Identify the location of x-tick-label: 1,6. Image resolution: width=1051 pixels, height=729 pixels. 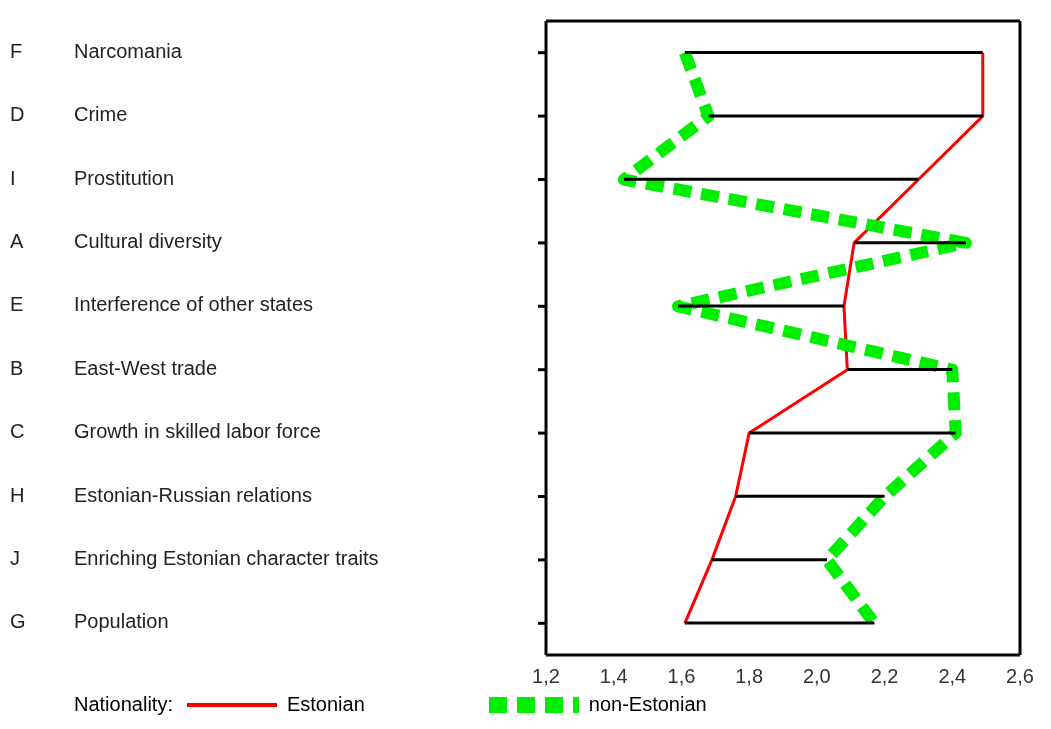
(681, 676).